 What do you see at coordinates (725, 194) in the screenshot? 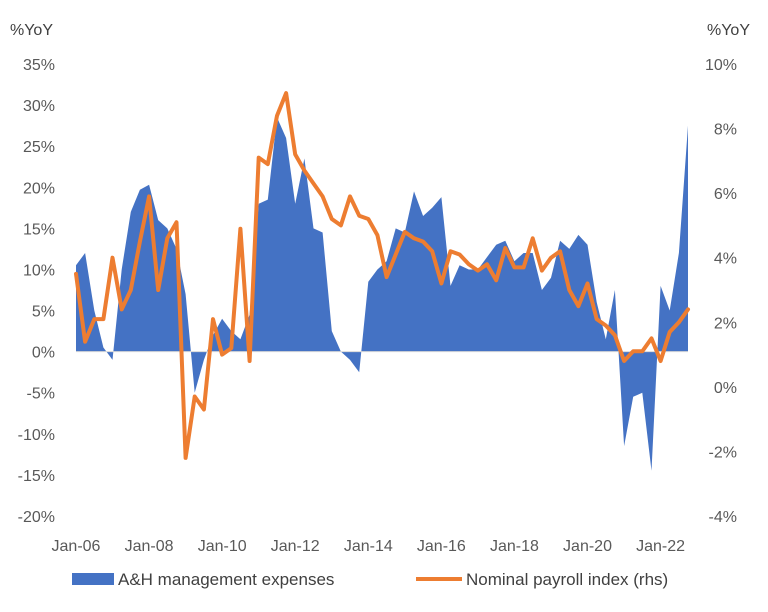
I see `right-tick-label: 6%` at bounding box center [725, 194].